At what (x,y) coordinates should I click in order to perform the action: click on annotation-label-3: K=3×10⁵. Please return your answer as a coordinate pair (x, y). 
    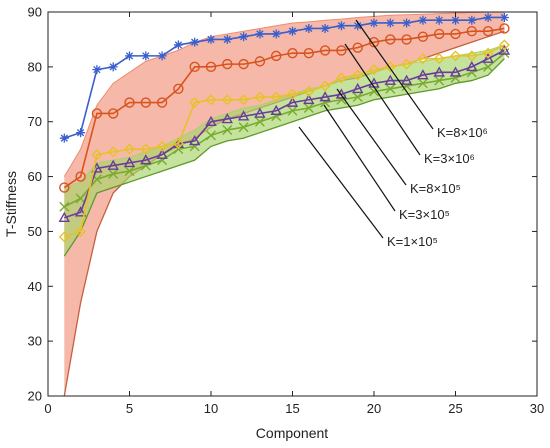
    Looking at the image, I should click on (424, 214).